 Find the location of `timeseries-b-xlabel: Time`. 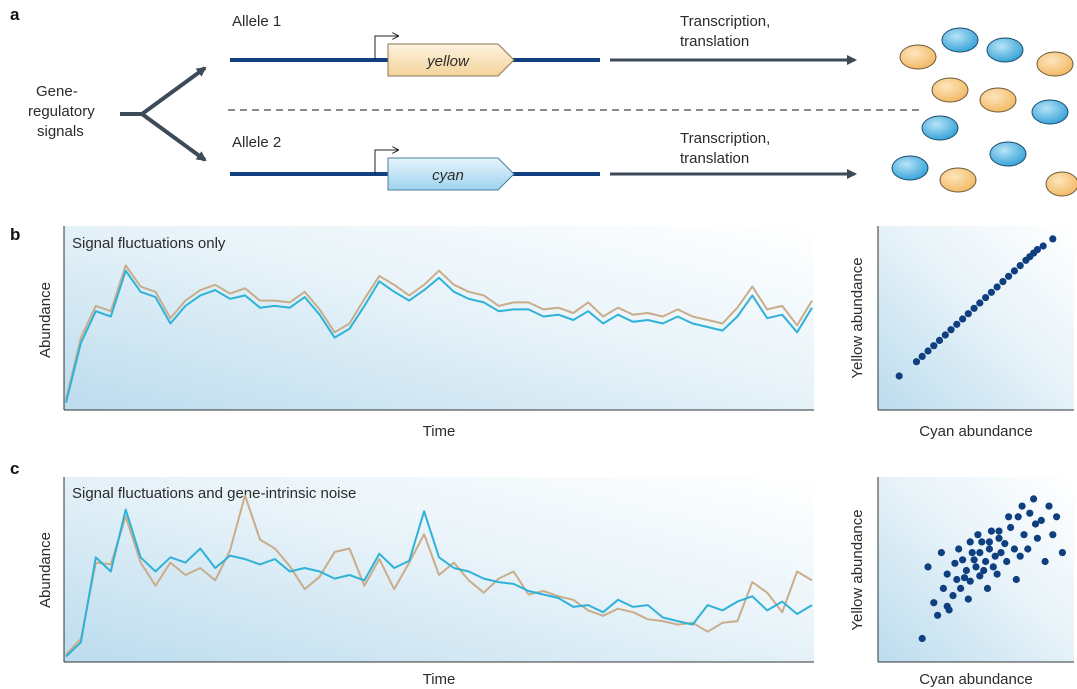

timeseries-b-xlabel: Time is located at coordinates (439, 431).